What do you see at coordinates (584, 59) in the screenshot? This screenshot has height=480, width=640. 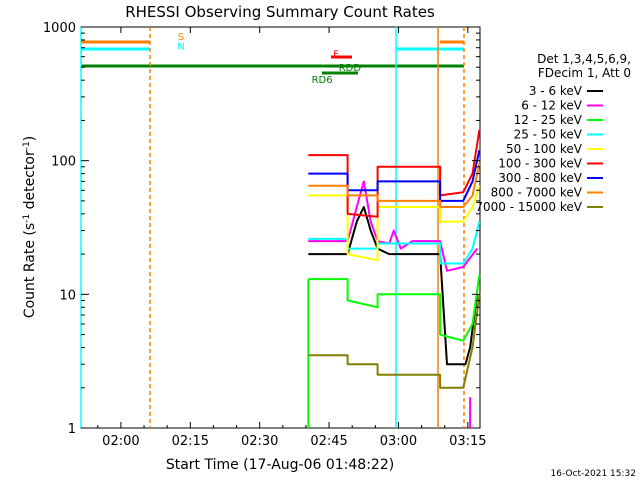 I see `legend-header-0: Det 1,3,4,5,6,9,` at bounding box center [584, 59].